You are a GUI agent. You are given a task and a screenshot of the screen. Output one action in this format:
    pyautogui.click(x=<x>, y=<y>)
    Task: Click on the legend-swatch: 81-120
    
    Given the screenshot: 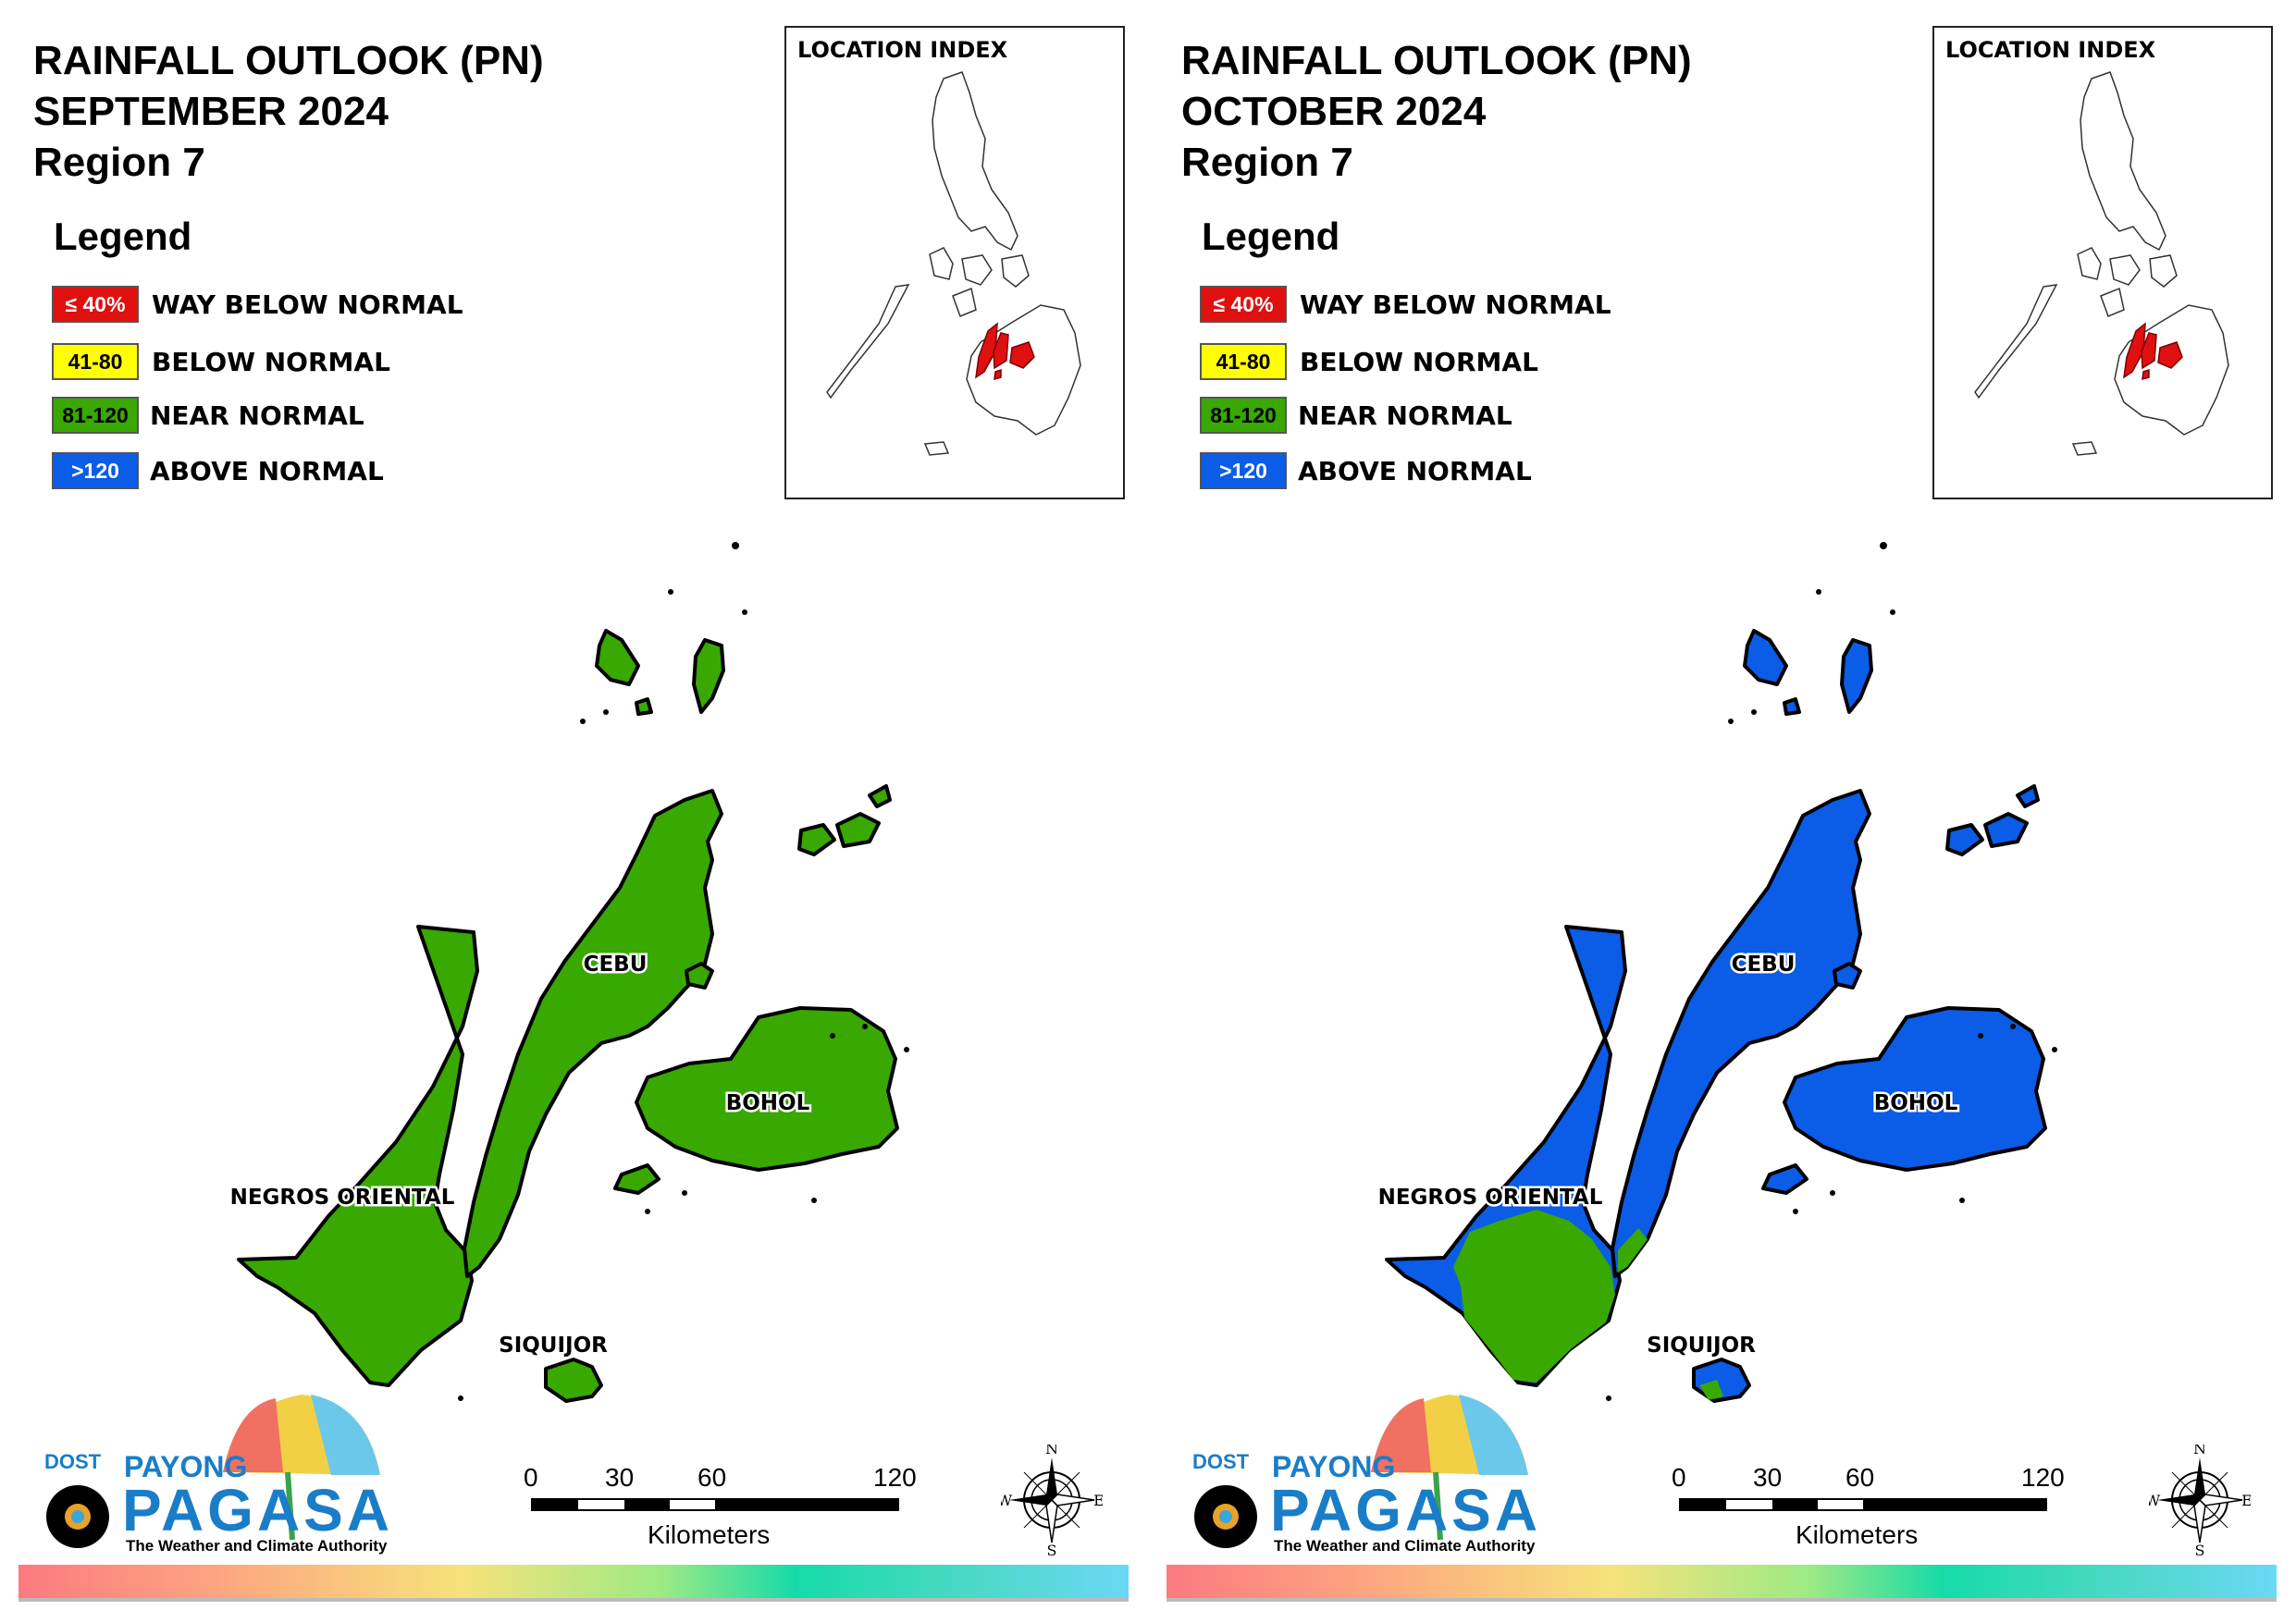 What is the action you would take?
    pyautogui.click(x=1243, y=415)
    